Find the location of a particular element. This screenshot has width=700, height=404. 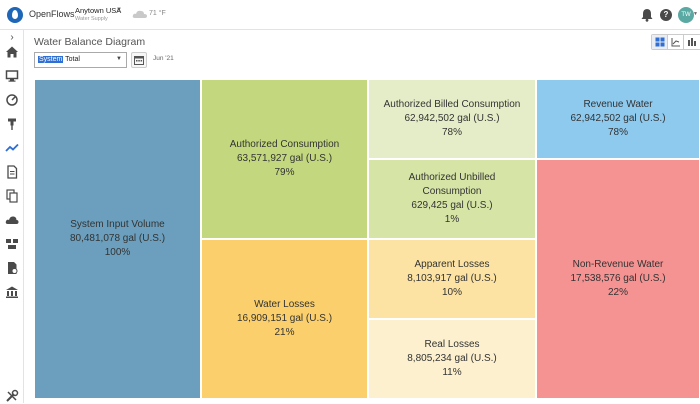

expand-sidebar-icon: › is located at coordinates (12, 37).